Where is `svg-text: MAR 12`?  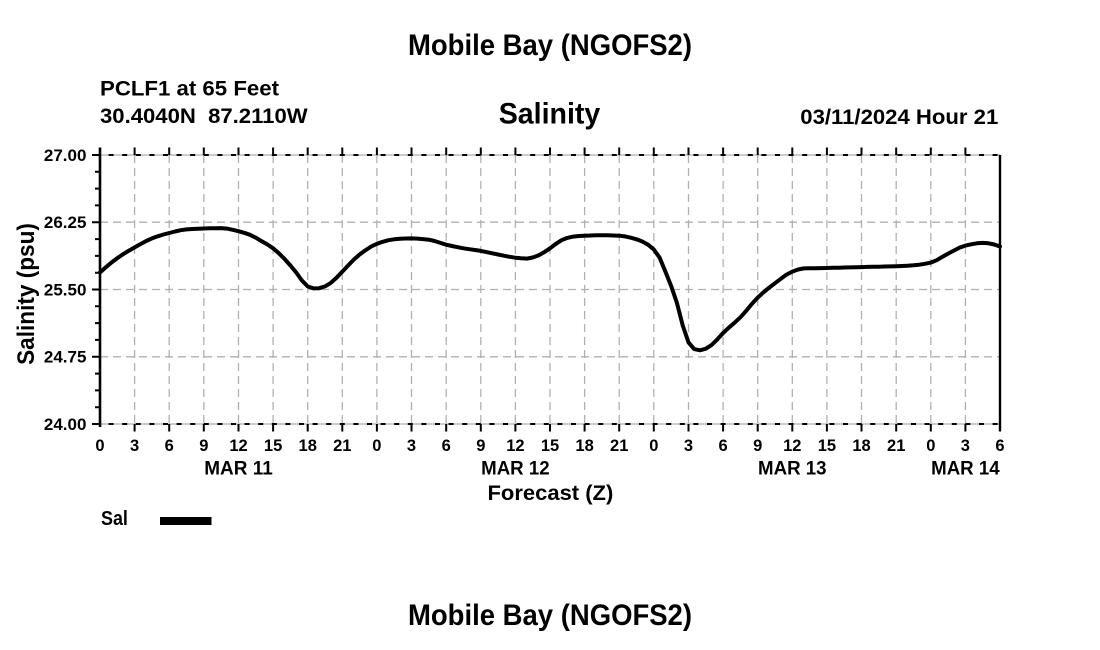 svg-text: MAR 12 is located at coordinates (515, 469).